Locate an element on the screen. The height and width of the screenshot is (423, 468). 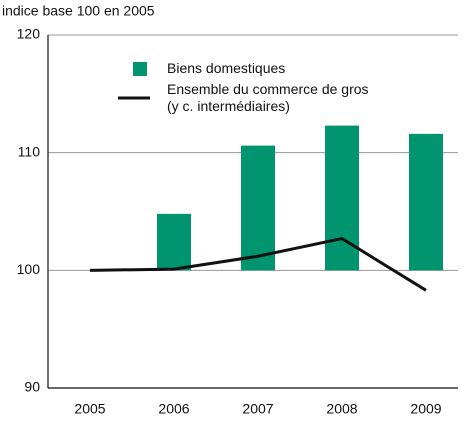
y-tick-label: 100 is located at coordinates (29, 269).